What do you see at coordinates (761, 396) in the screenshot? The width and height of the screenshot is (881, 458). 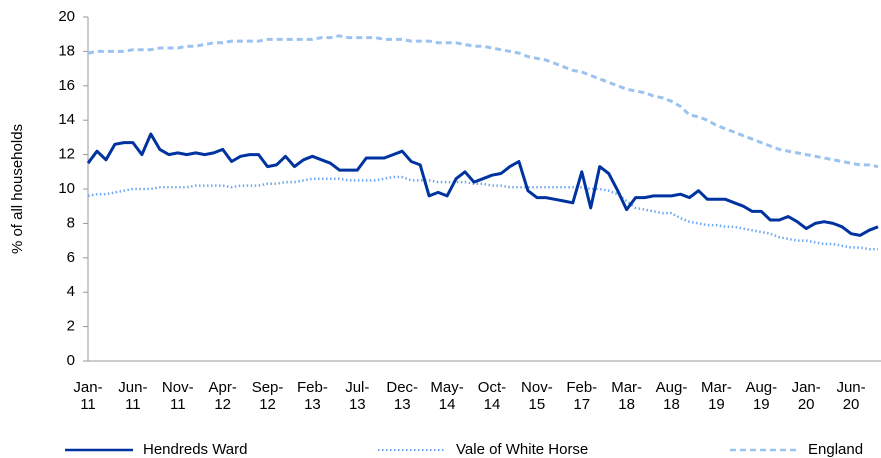 I see `x-tick-label: Aug-19` at bounding box center [761, 396].